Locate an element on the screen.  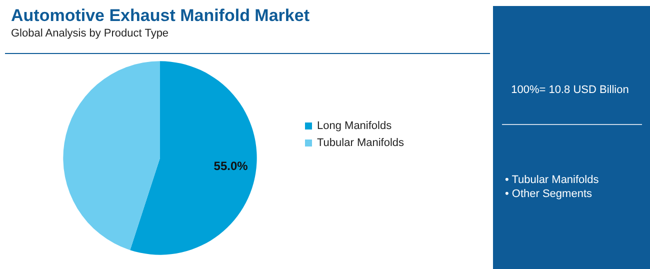
text: • Tubular Manifolds is located at coordinates (552, 180).